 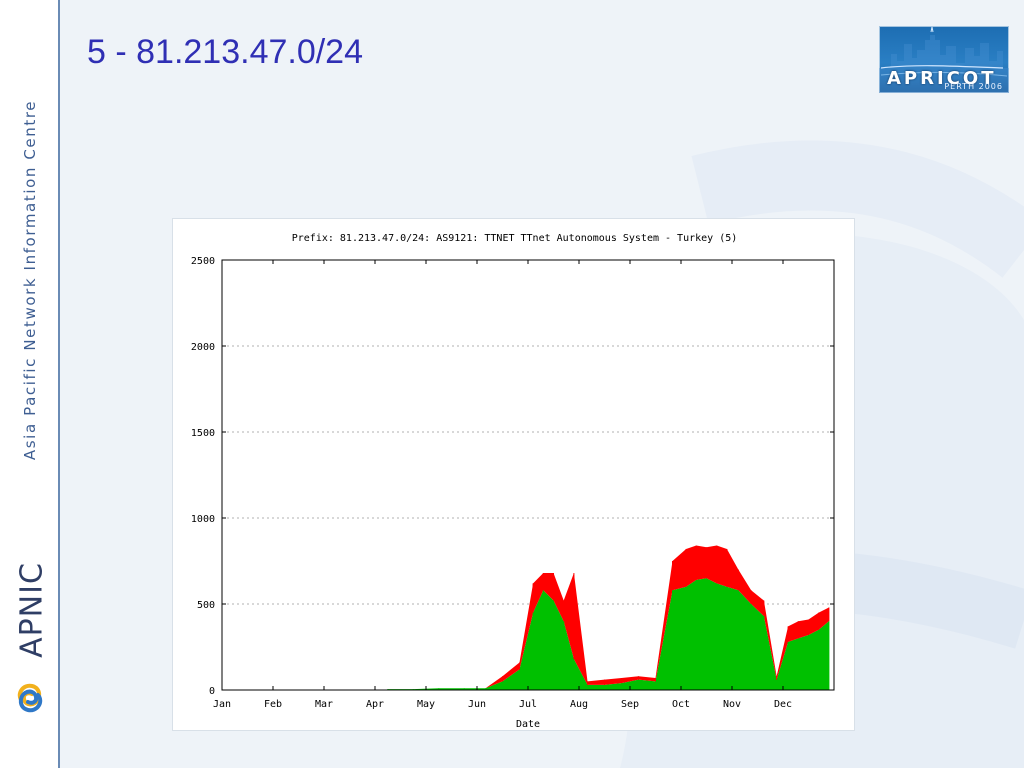 What do you see at coordinates (477, 704) in the screenshot?
I see `x-tick-label: Jun` at bounding box center [477, 704].